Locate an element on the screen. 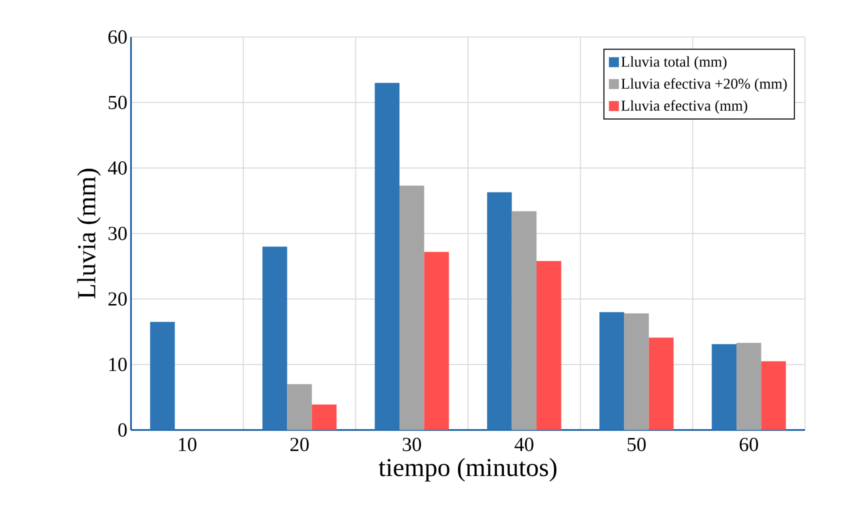 The width and height of the screenshot is (865, 523). legend-label: Lluvia total (mm) is located at coordinates (673, 63).